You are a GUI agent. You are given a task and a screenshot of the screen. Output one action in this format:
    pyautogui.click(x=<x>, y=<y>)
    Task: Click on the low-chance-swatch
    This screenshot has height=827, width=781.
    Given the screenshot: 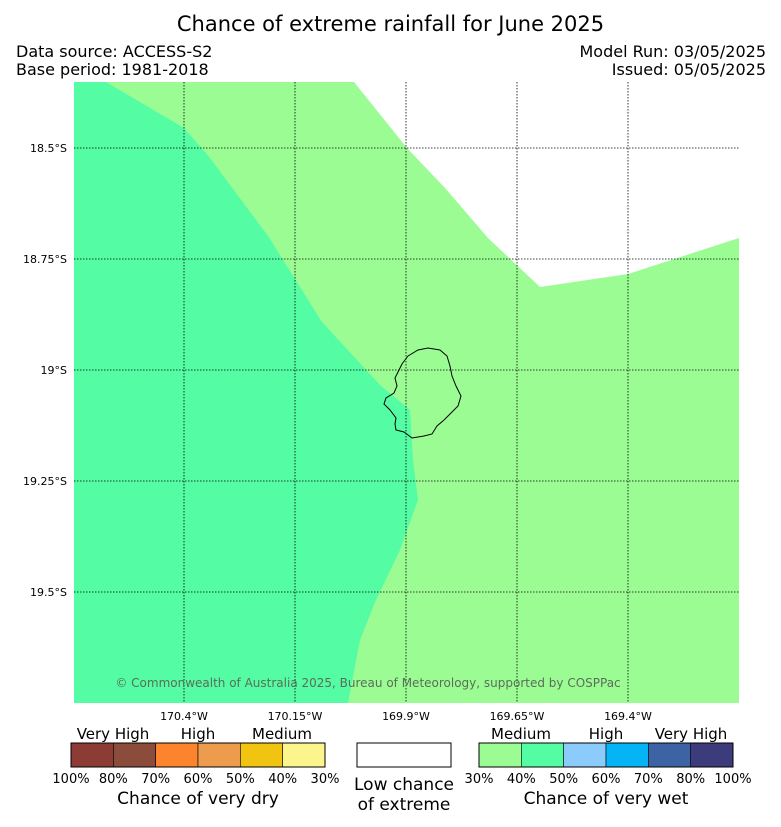 What is the action you would take?
    pyautogui.click(x=404, y=755)
    